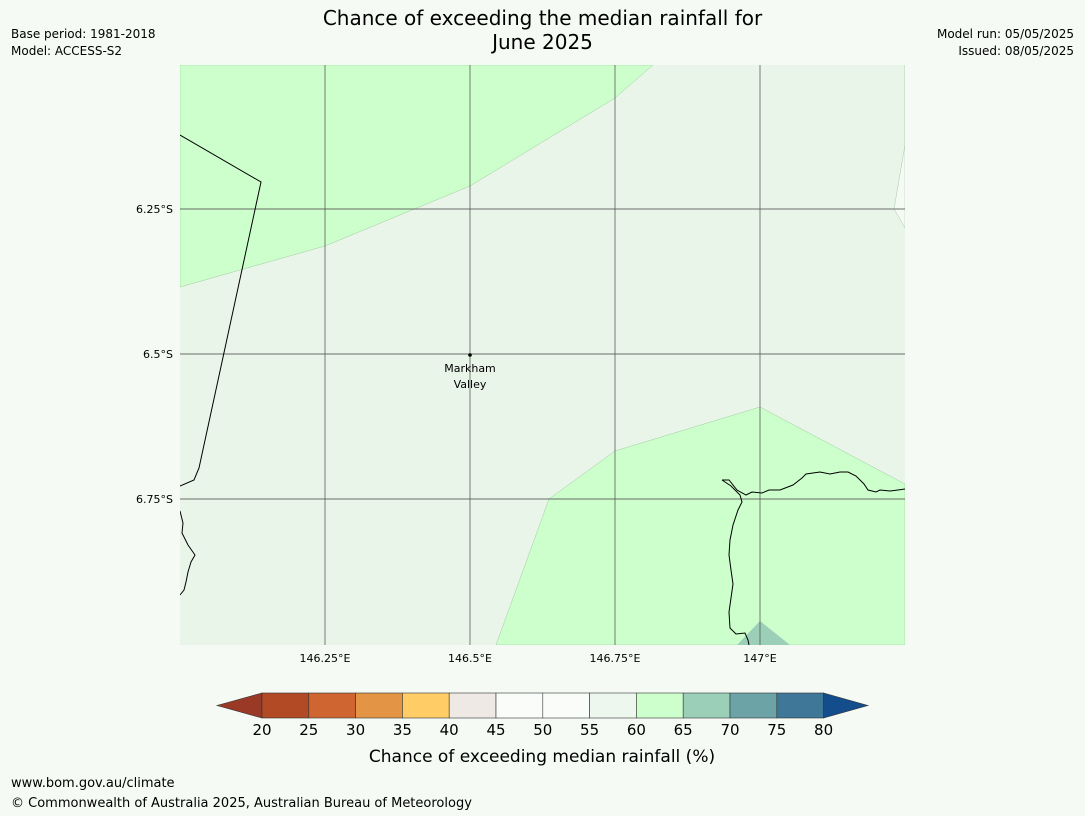 Image resolution: width=1085 pixels, height=816 pixels. What do you see at coordinates (221, 310) in the screenshot?
I see `border-line` at bounding box center [221, 310].